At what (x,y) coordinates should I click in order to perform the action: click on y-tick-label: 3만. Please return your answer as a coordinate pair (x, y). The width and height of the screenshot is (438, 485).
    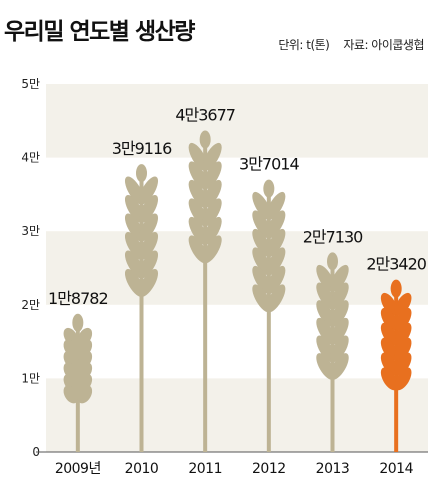
    Looking at the image, I should click on (30, 231).